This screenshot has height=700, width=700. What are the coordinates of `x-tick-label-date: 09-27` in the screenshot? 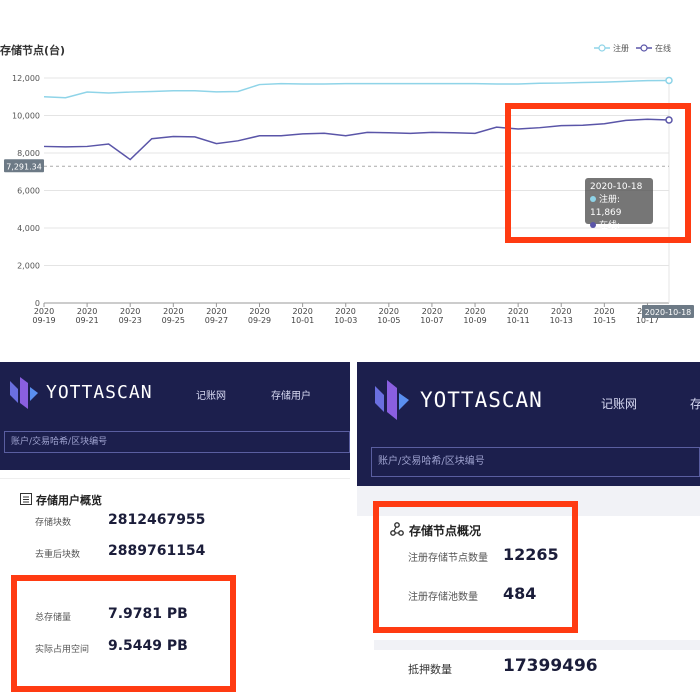 It's located at (216, 320).